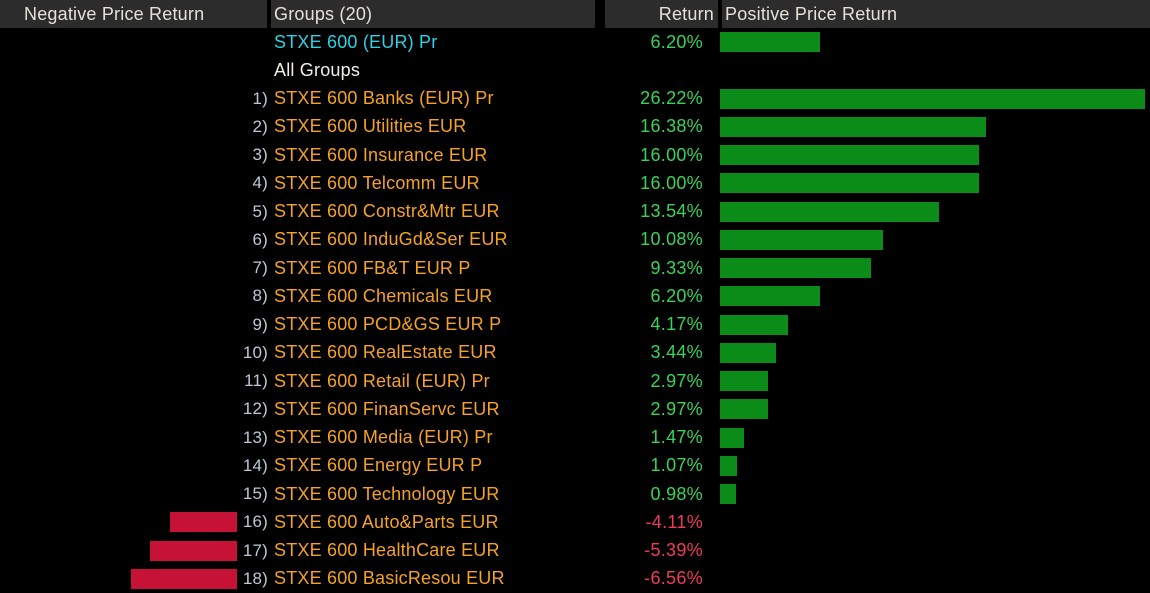  What do you see at coordinates (575, 551) in the screenshot?
I see `group-row: 17) STXE 600 HealthCare EUR -5.39%` at bounding box center [575, 551].